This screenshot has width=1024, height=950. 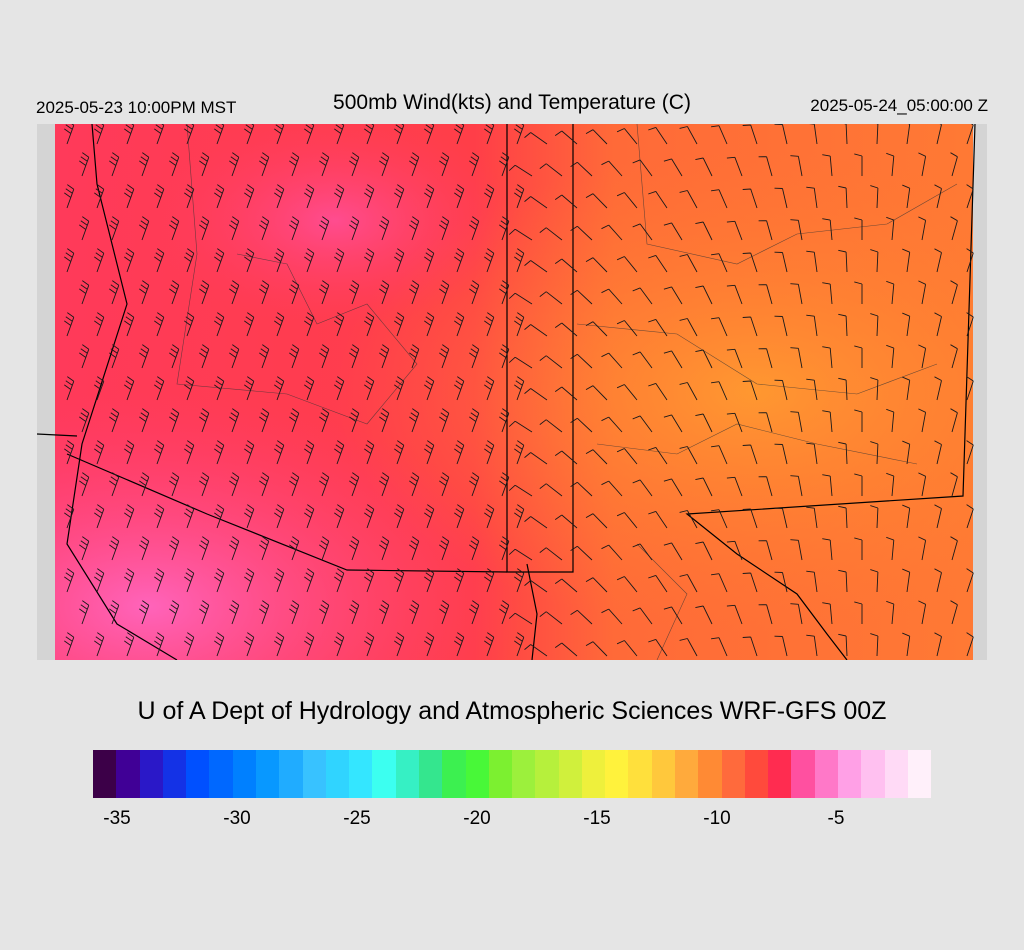 I want to click on valid-time-local: 2025-05-23 10:00PM MST, so click(x=136, y=107).